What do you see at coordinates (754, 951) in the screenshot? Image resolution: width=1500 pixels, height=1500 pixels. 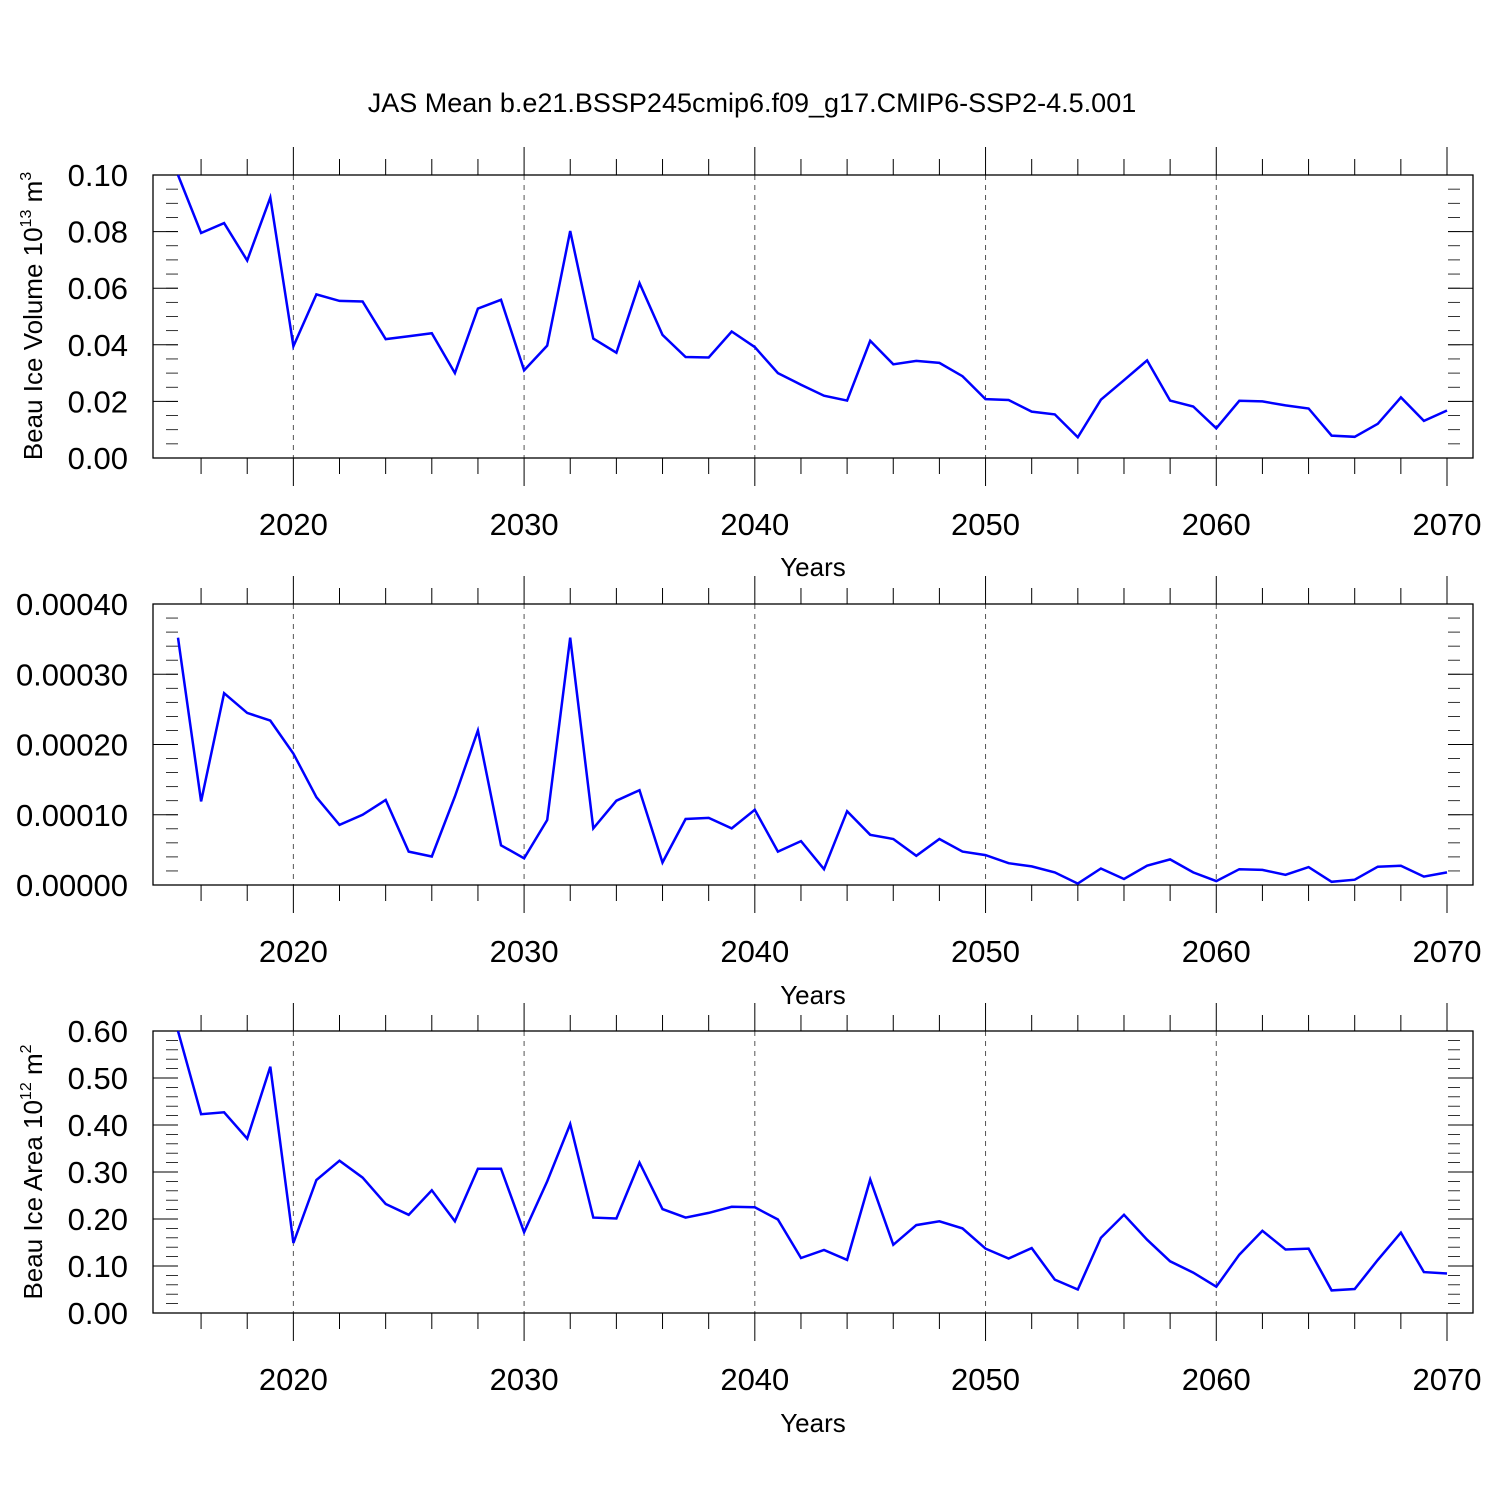 I see `thickness-x-tick-label-2040: 2040` at bounding box center [754, 951].